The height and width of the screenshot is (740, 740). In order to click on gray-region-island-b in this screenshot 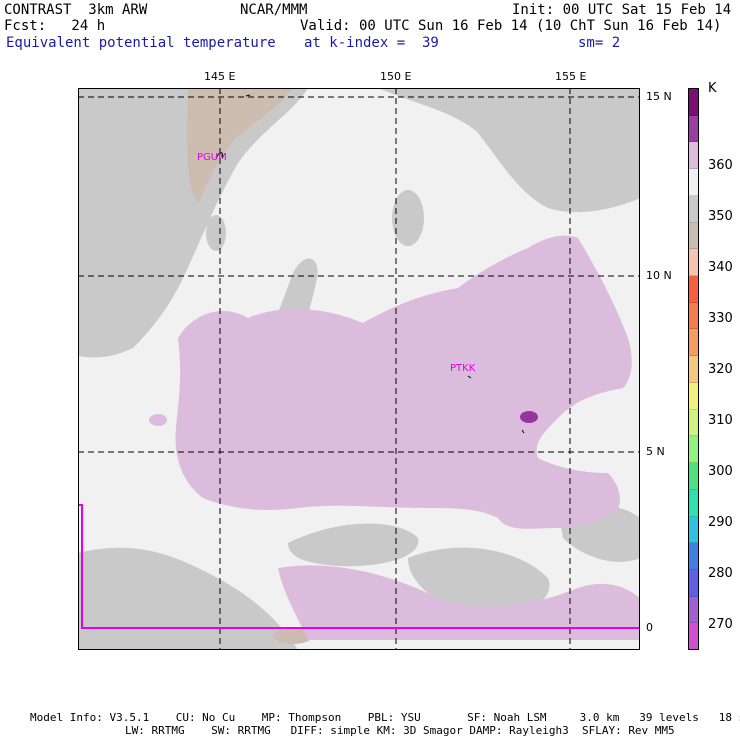, I will do `click(216, 233)`.